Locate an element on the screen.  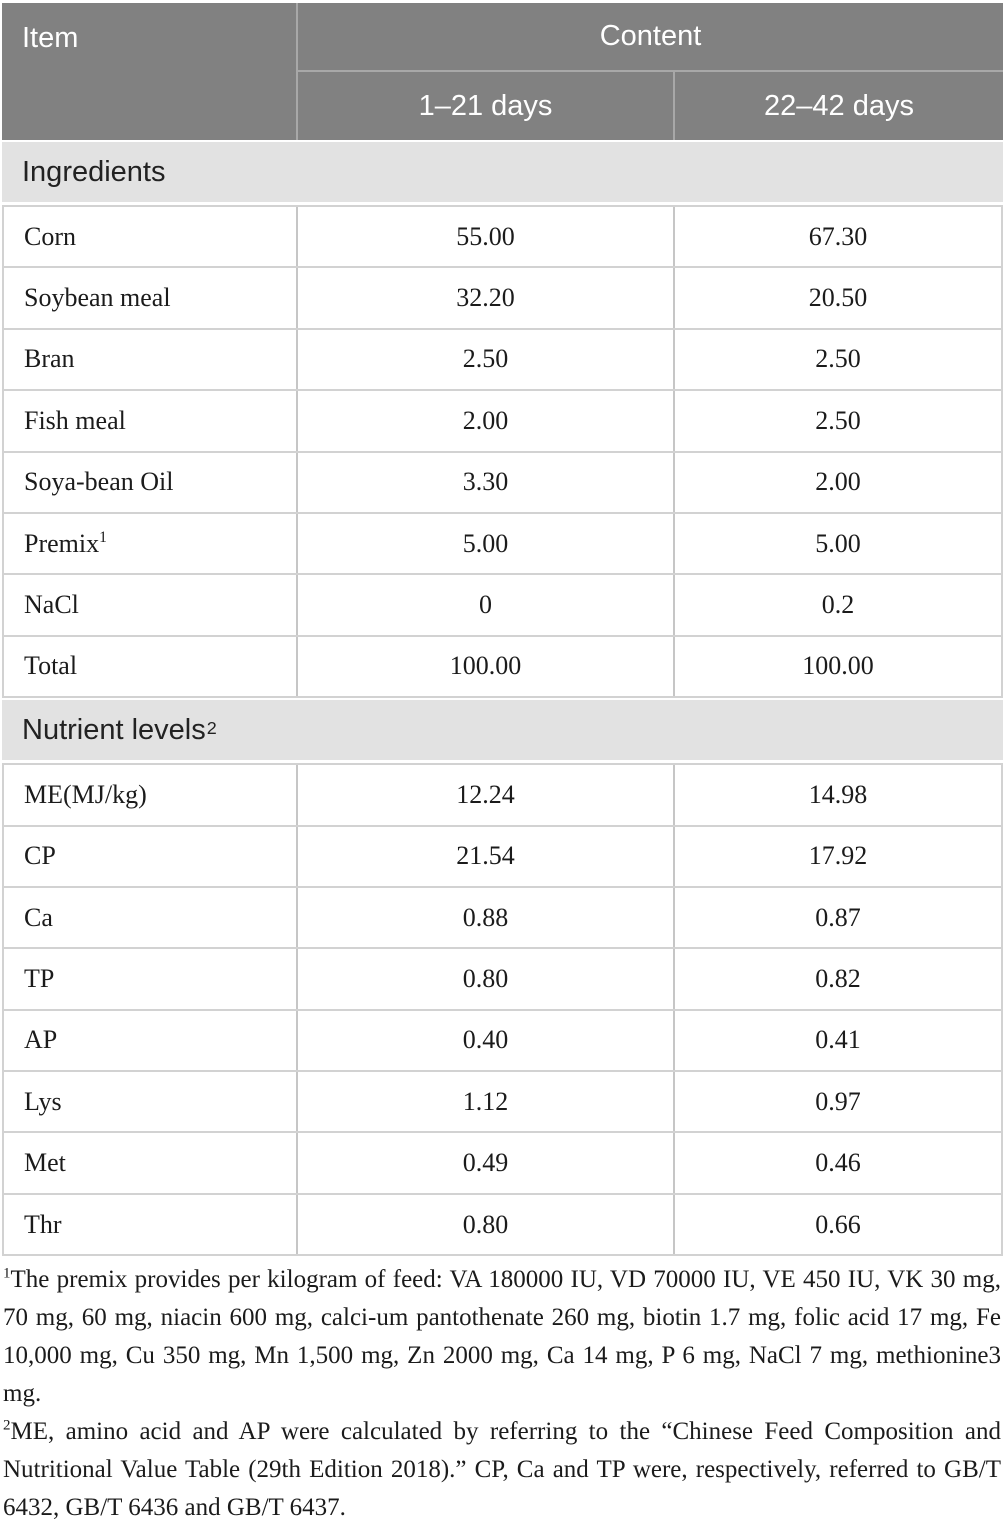
item-cell: Corn is located at coordinates (151, 237).